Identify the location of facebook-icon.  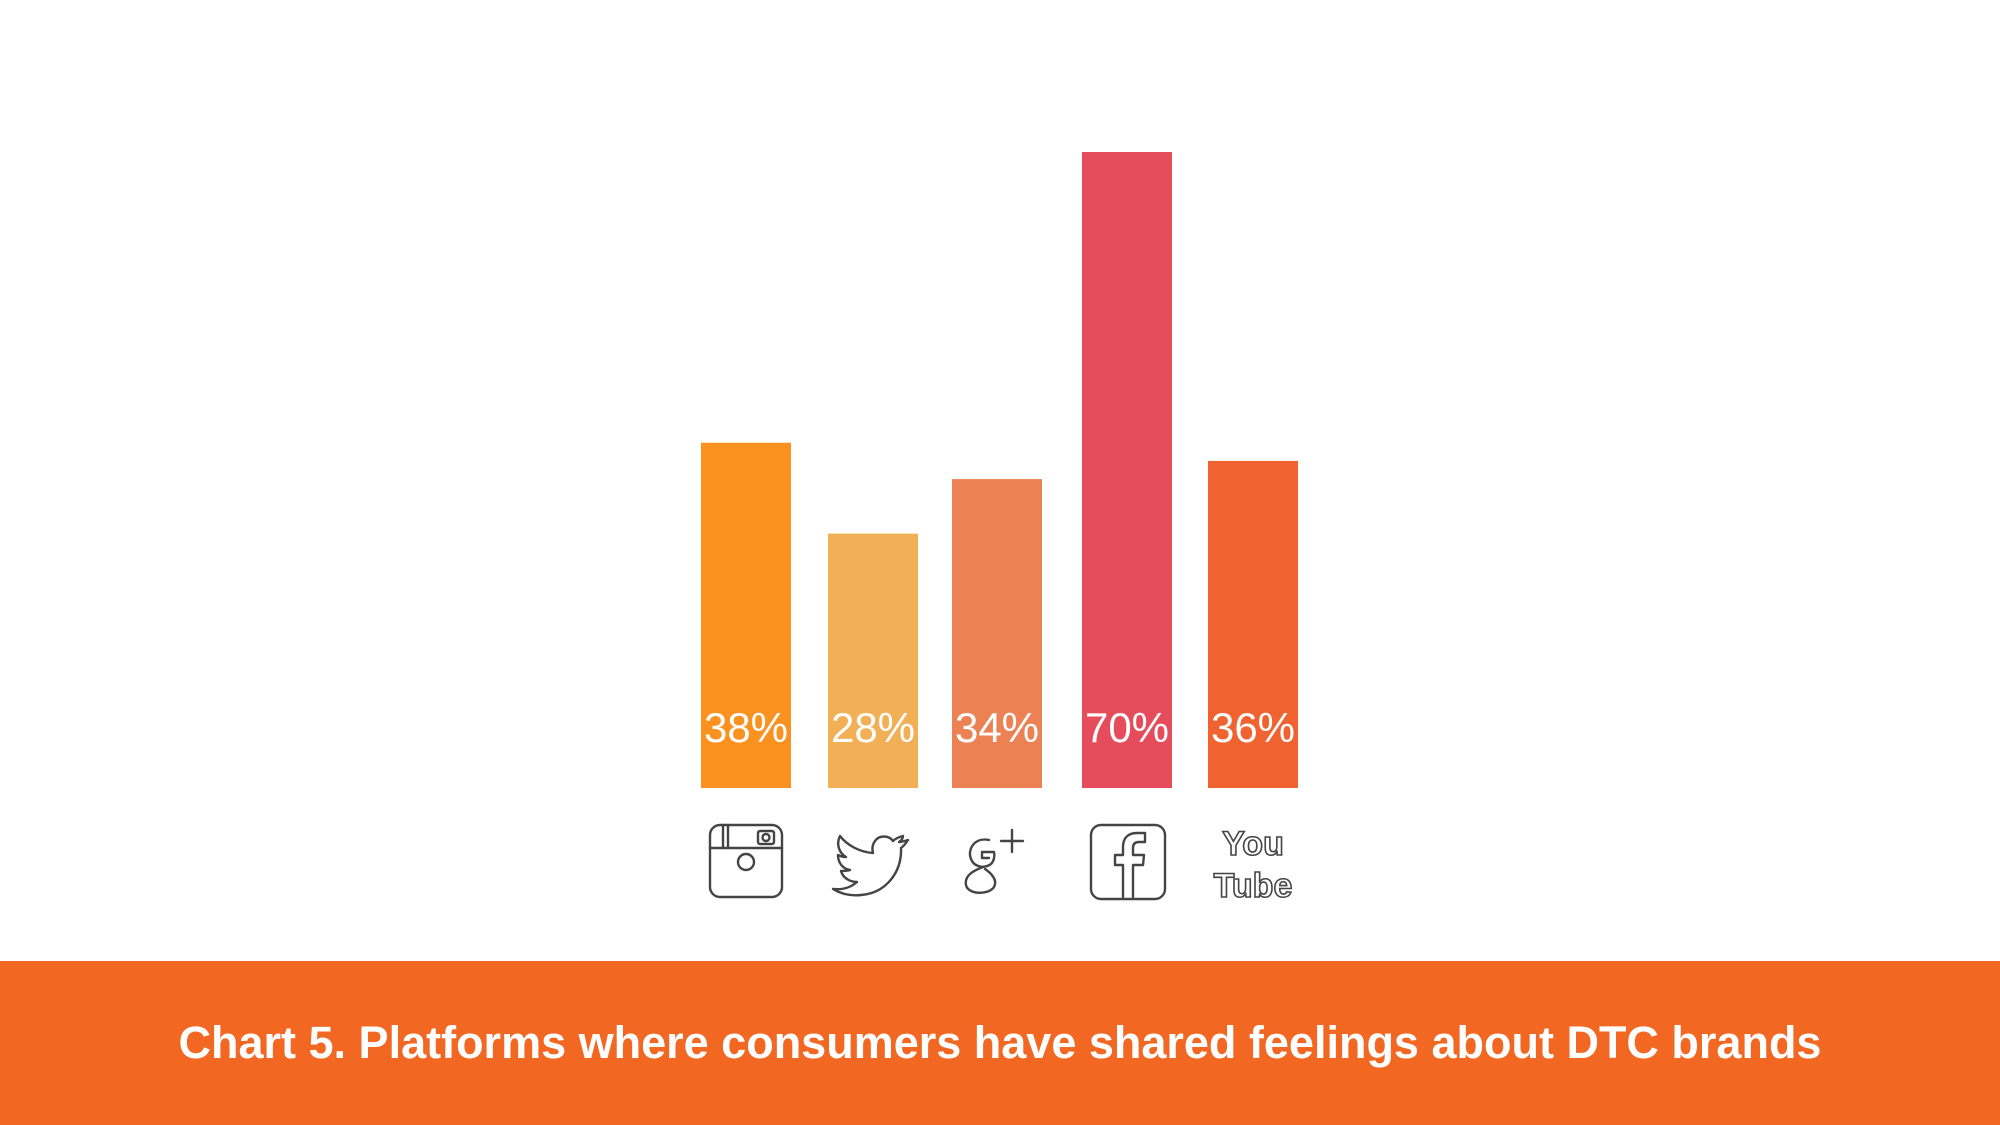
(1128, 862).